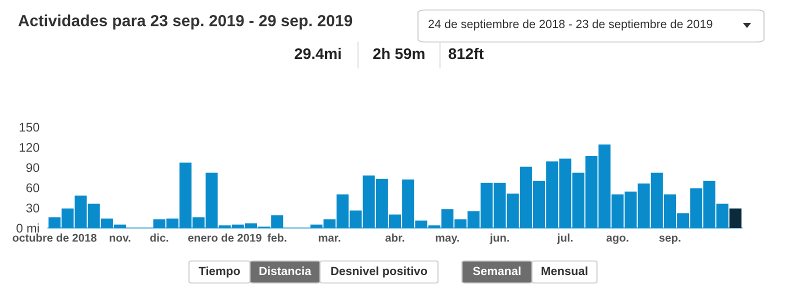 This screenshot has width=792, height=297. What do you see at coordinates (159, 238) in the screenshot?
I see `x-tick-label: dic.` at bounding box center [159, 238].